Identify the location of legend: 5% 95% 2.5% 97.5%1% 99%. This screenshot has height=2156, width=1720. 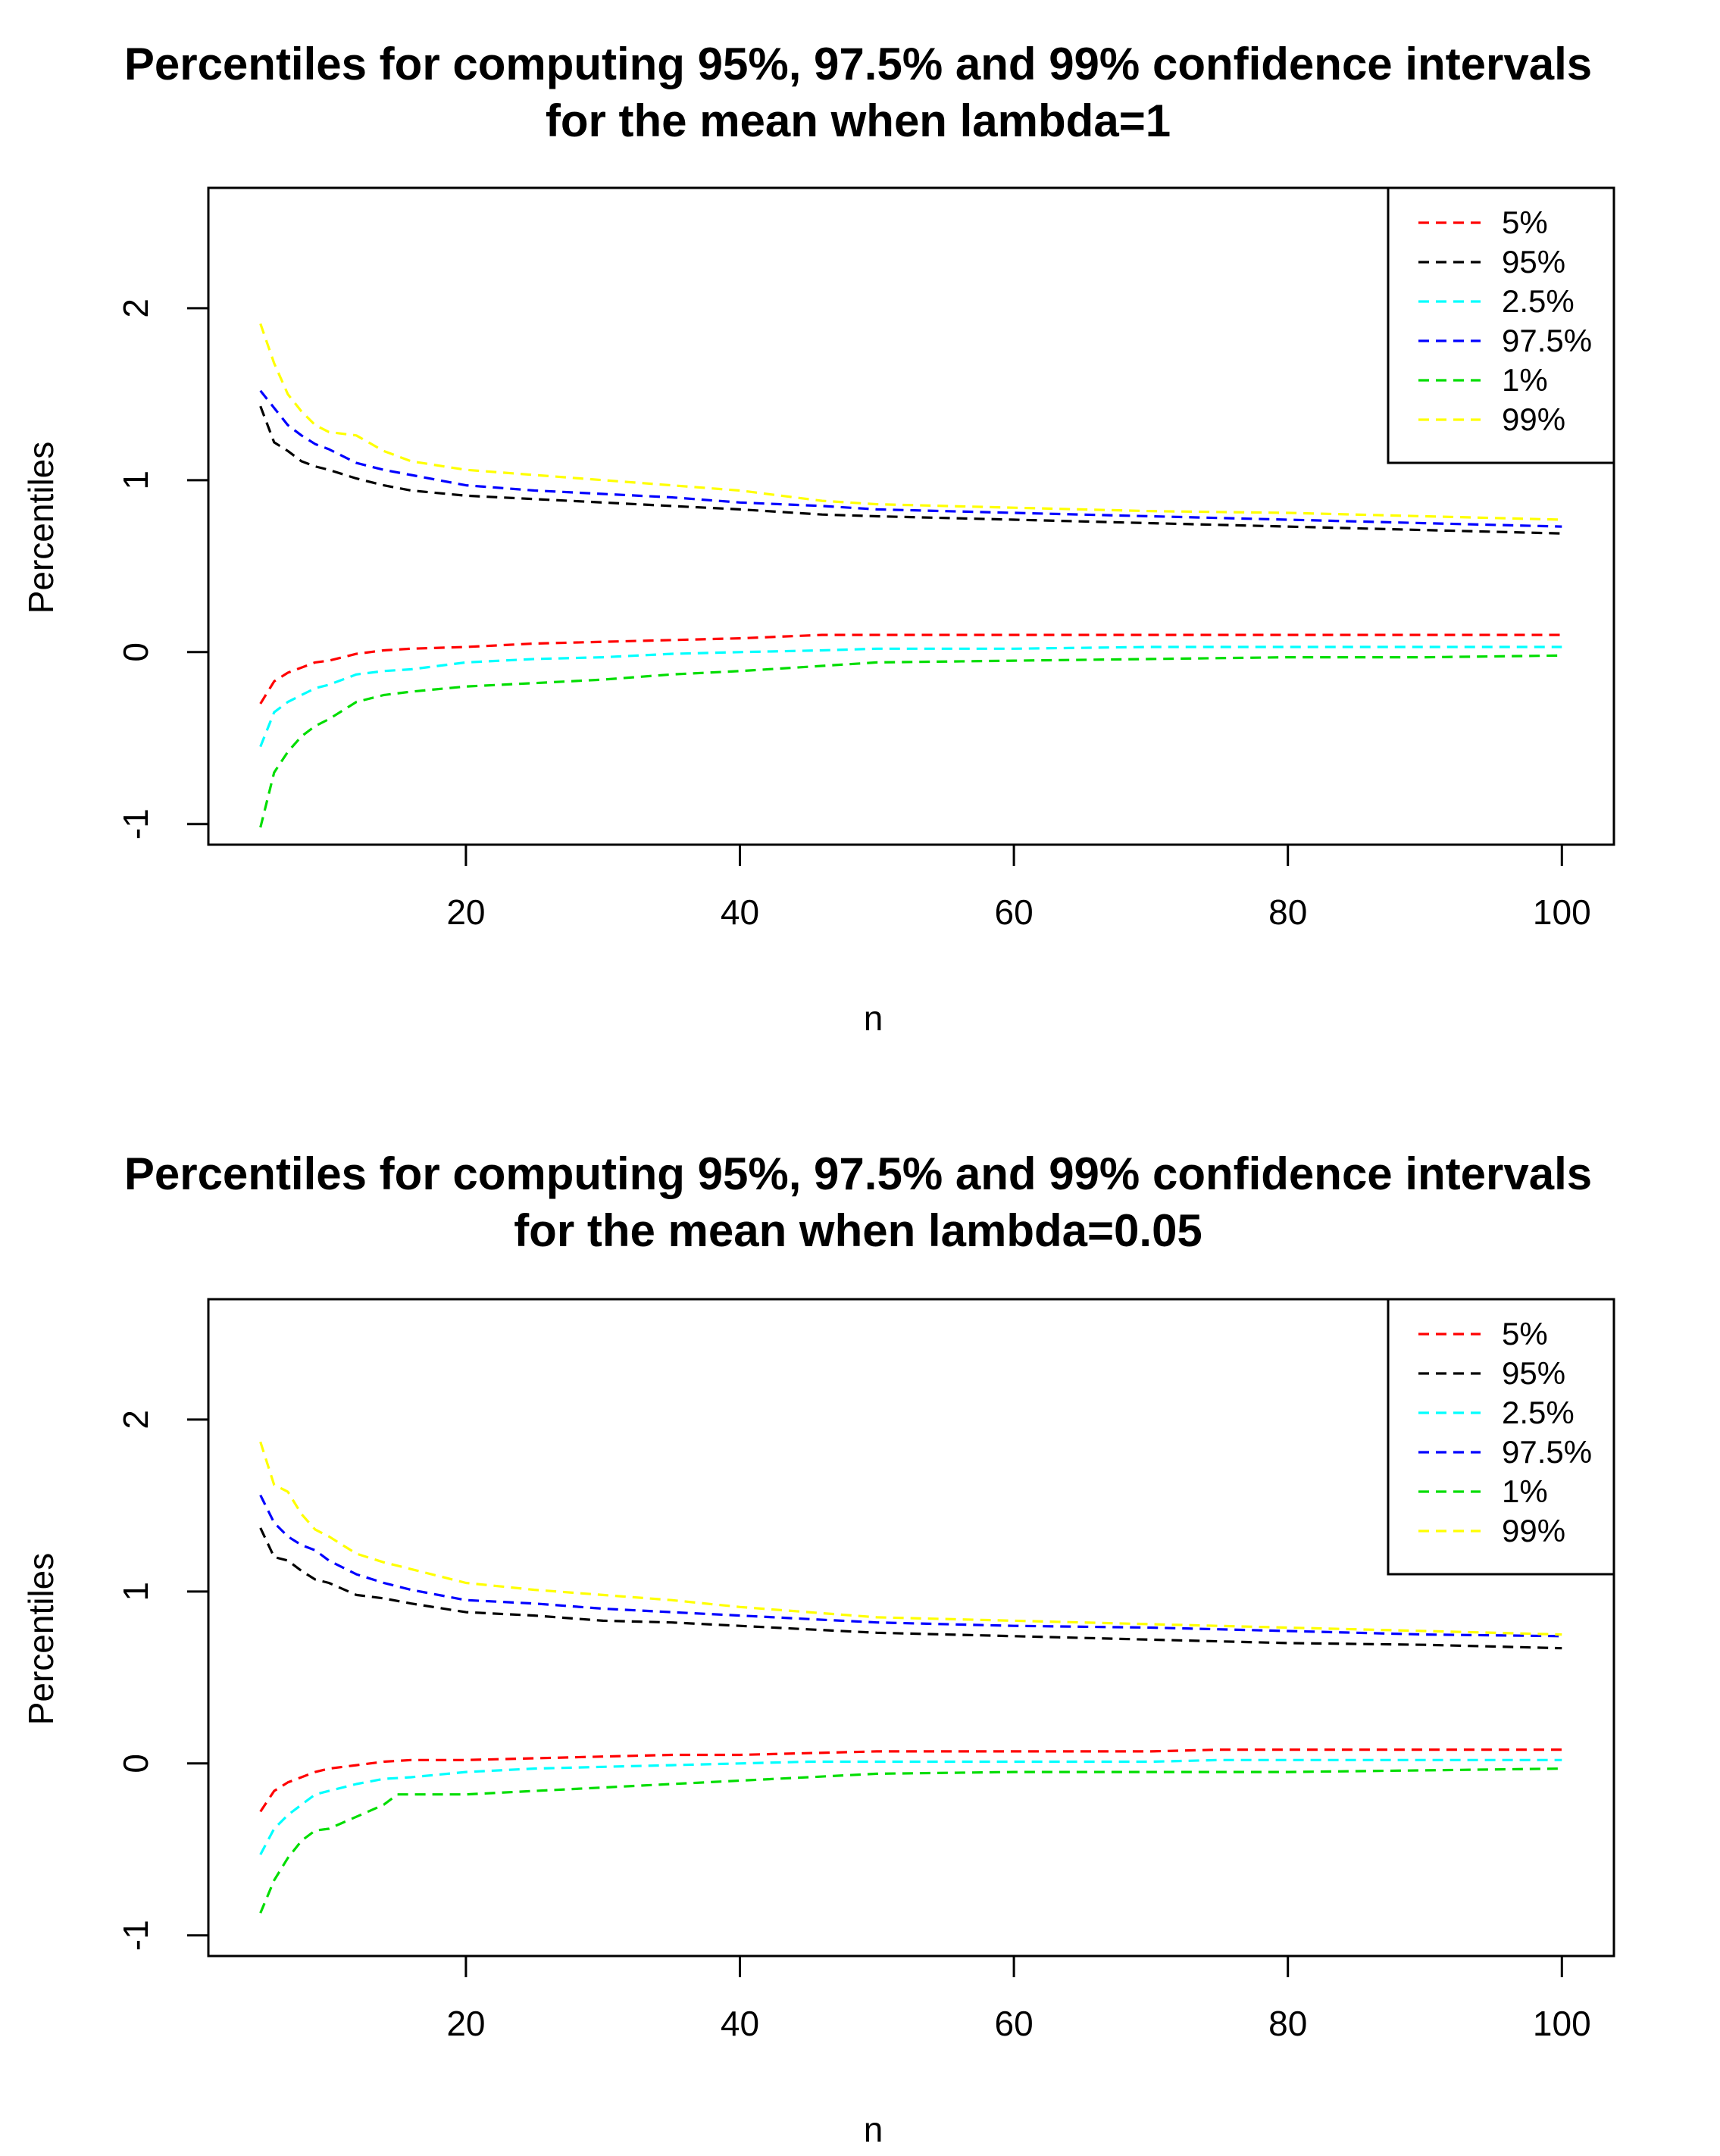
(1501, 1437).